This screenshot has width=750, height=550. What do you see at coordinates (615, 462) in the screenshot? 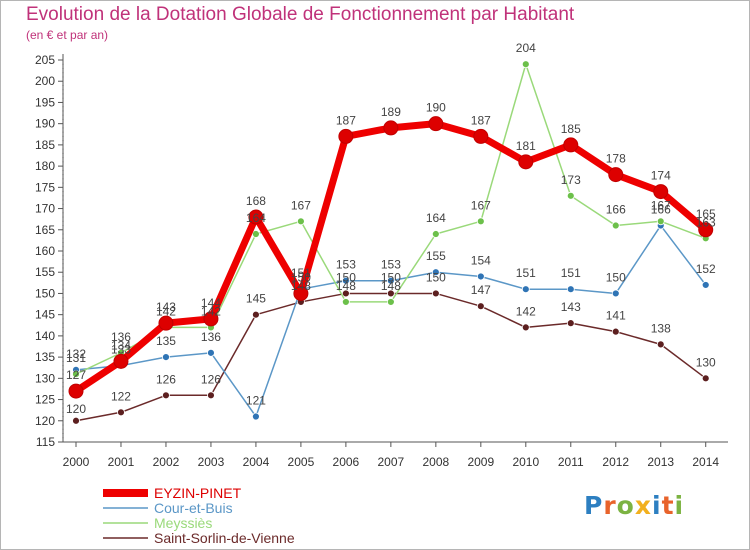
I see `x-tick-label: 2012` at bounding box center [615, 462].